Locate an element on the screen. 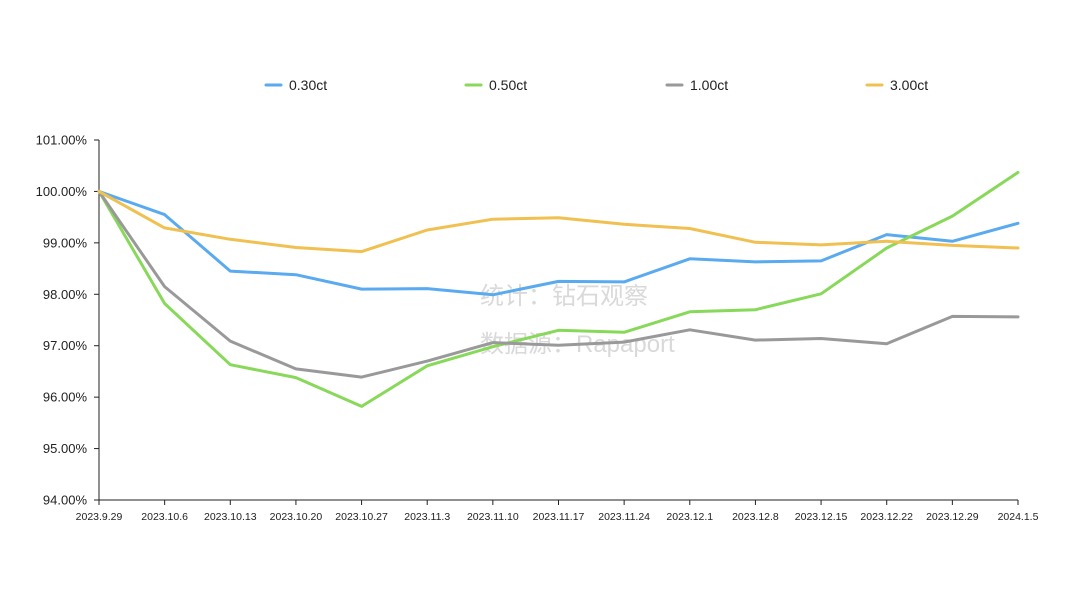  legend-label: 1.00ct is located at coordinates (709, 85).